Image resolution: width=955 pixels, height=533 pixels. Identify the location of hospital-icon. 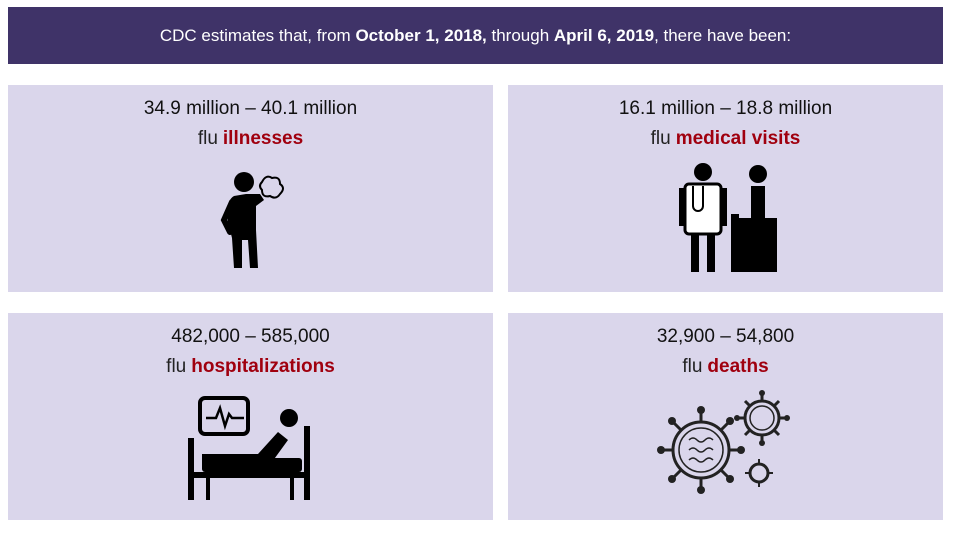
(248, 448).